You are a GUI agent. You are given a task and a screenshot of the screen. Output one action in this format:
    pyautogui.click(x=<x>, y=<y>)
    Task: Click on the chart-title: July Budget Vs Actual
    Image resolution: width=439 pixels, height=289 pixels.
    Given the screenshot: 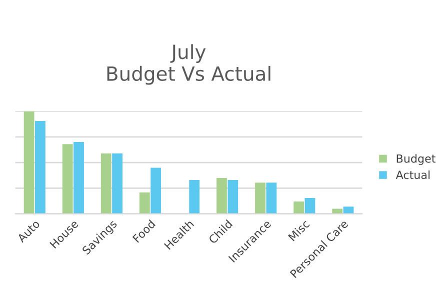 What is the action you would take?
    pyautogui.click(x=188, y=64)
    